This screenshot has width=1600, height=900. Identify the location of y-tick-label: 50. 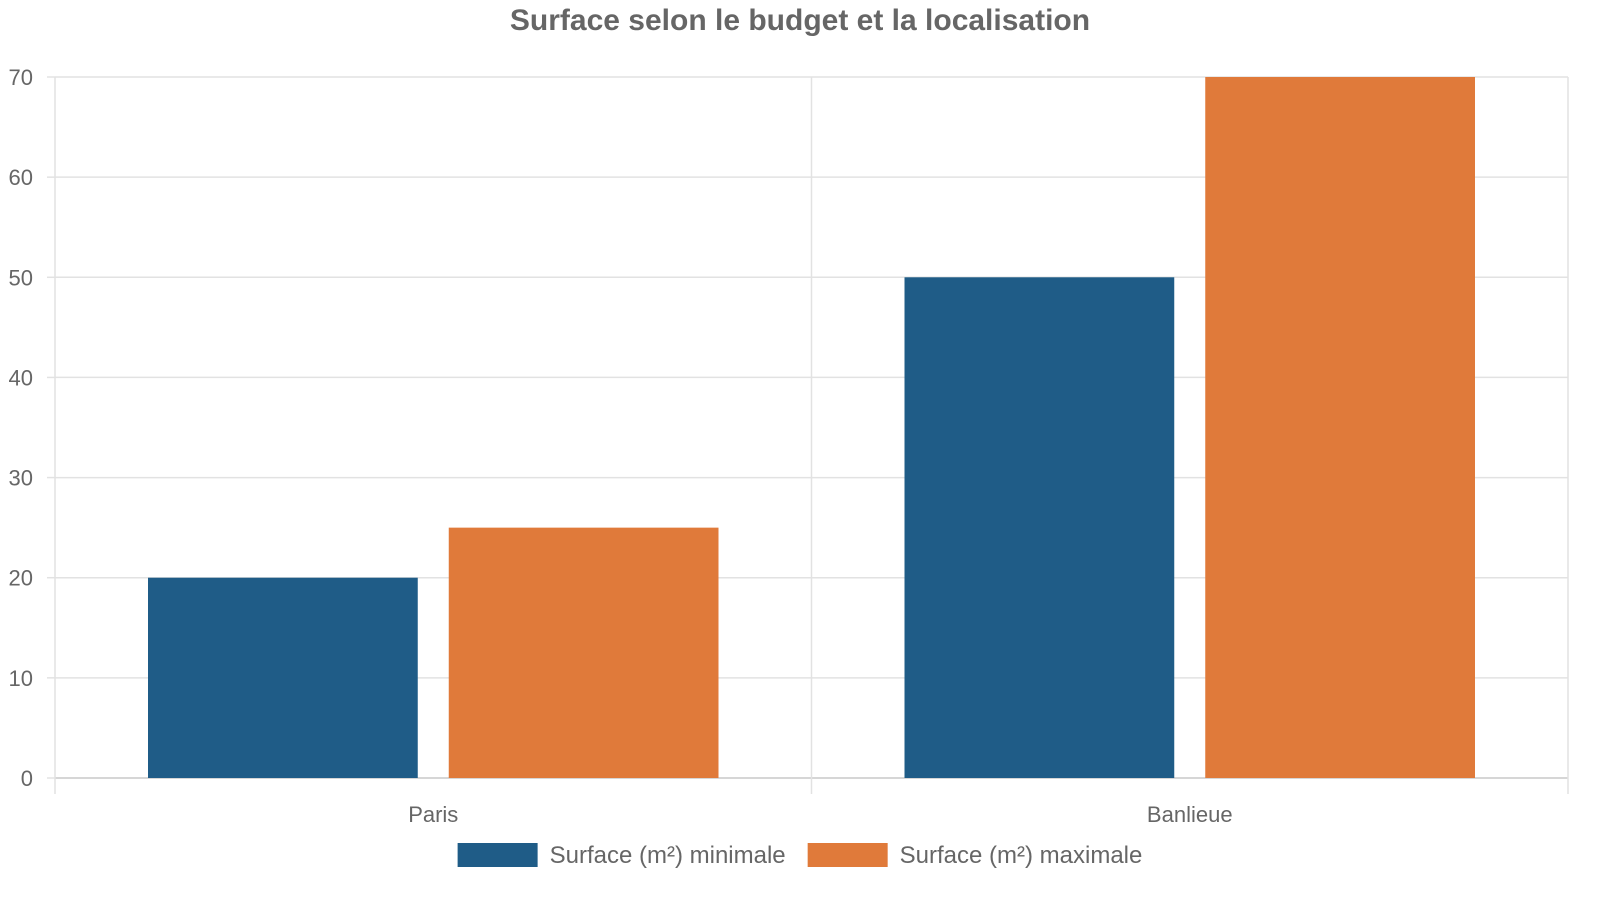
(21, 277).